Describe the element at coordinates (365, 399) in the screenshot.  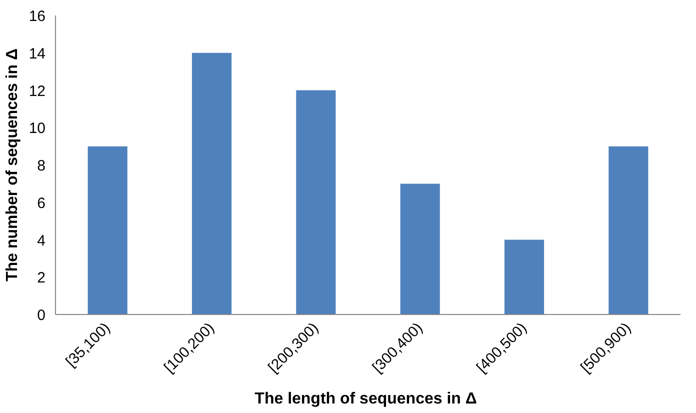
I see `x-axis-title: The length of sequences in Δ` at that location.